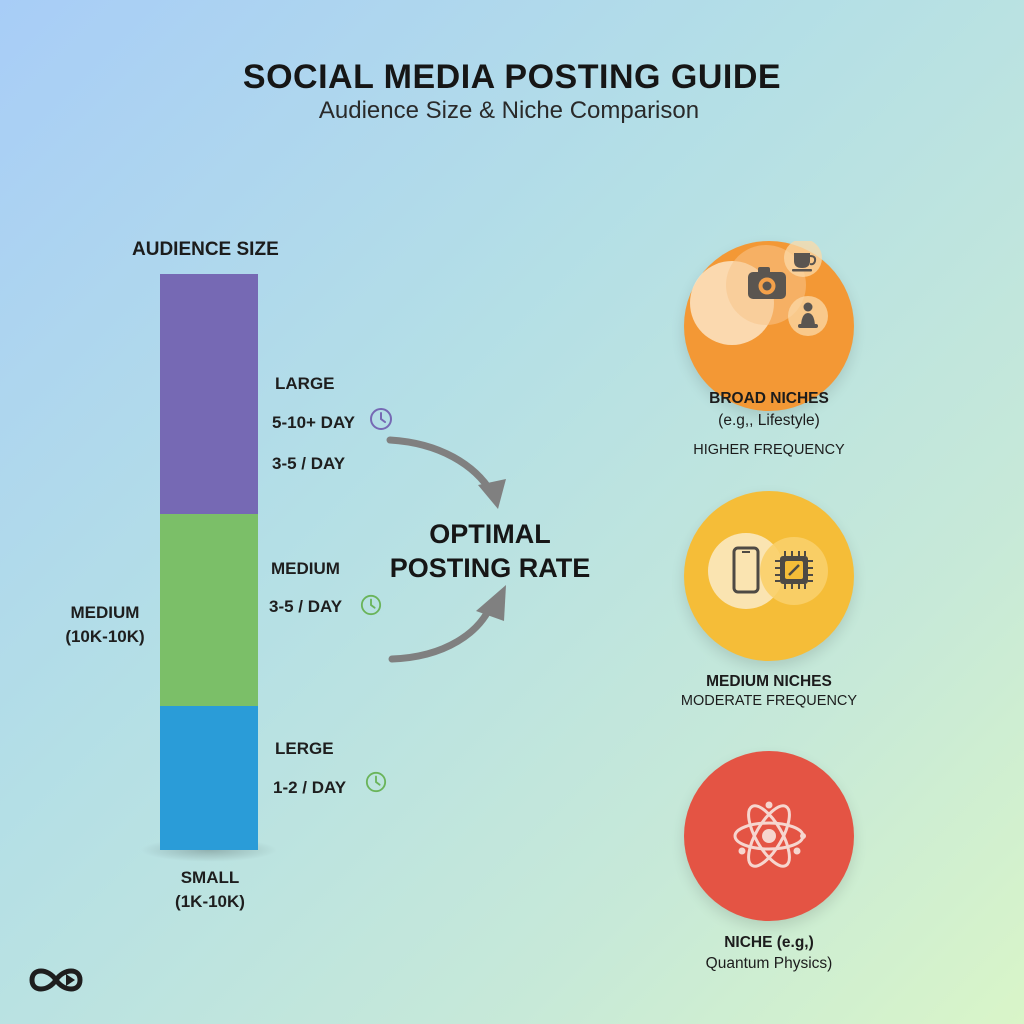  I want to click on broad-niches-title: BROAD NICHES, so click(769, 398).